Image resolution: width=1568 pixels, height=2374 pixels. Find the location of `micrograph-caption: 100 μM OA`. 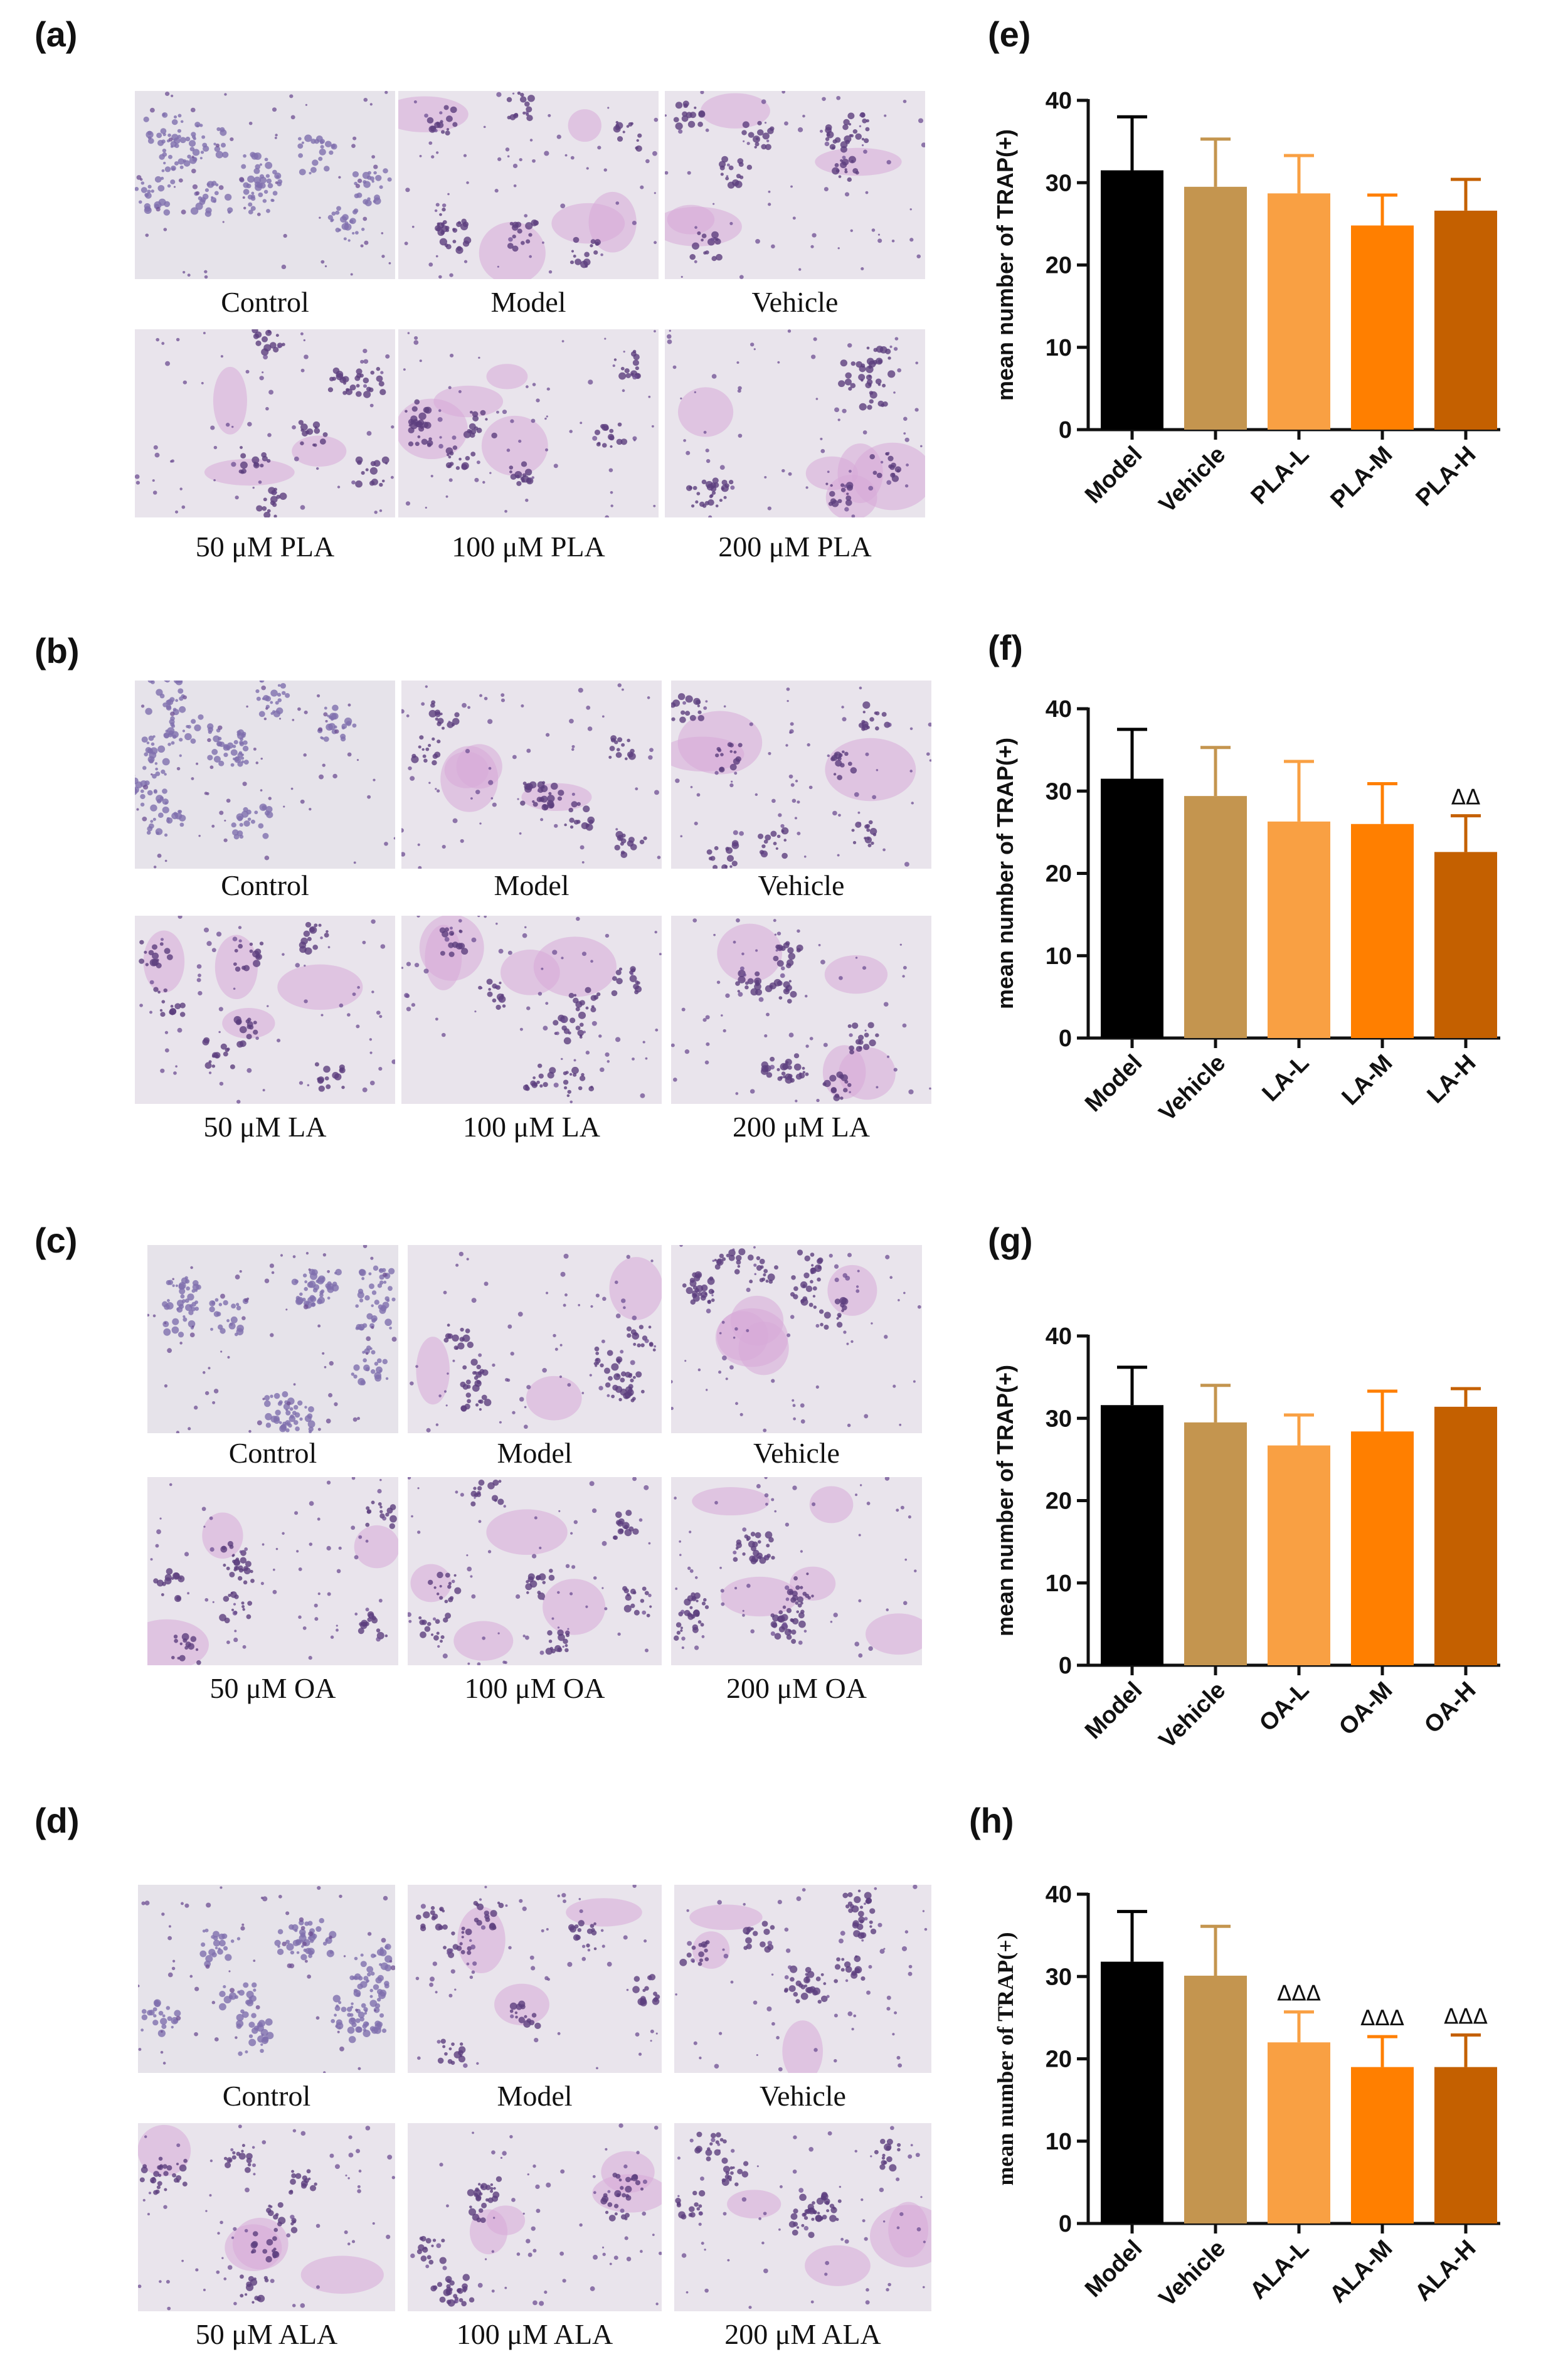

micrograph-caption: 100 μM OA is located at coordinates (534, 1688).